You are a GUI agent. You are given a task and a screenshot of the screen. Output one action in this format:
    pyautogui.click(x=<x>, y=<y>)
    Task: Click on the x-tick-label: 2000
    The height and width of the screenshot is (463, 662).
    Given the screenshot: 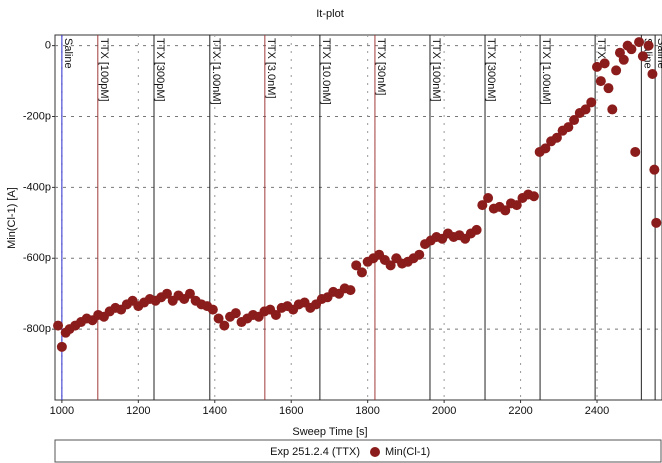 What is the action you would take?
    pyautogui.click(x=444, y=411)
    